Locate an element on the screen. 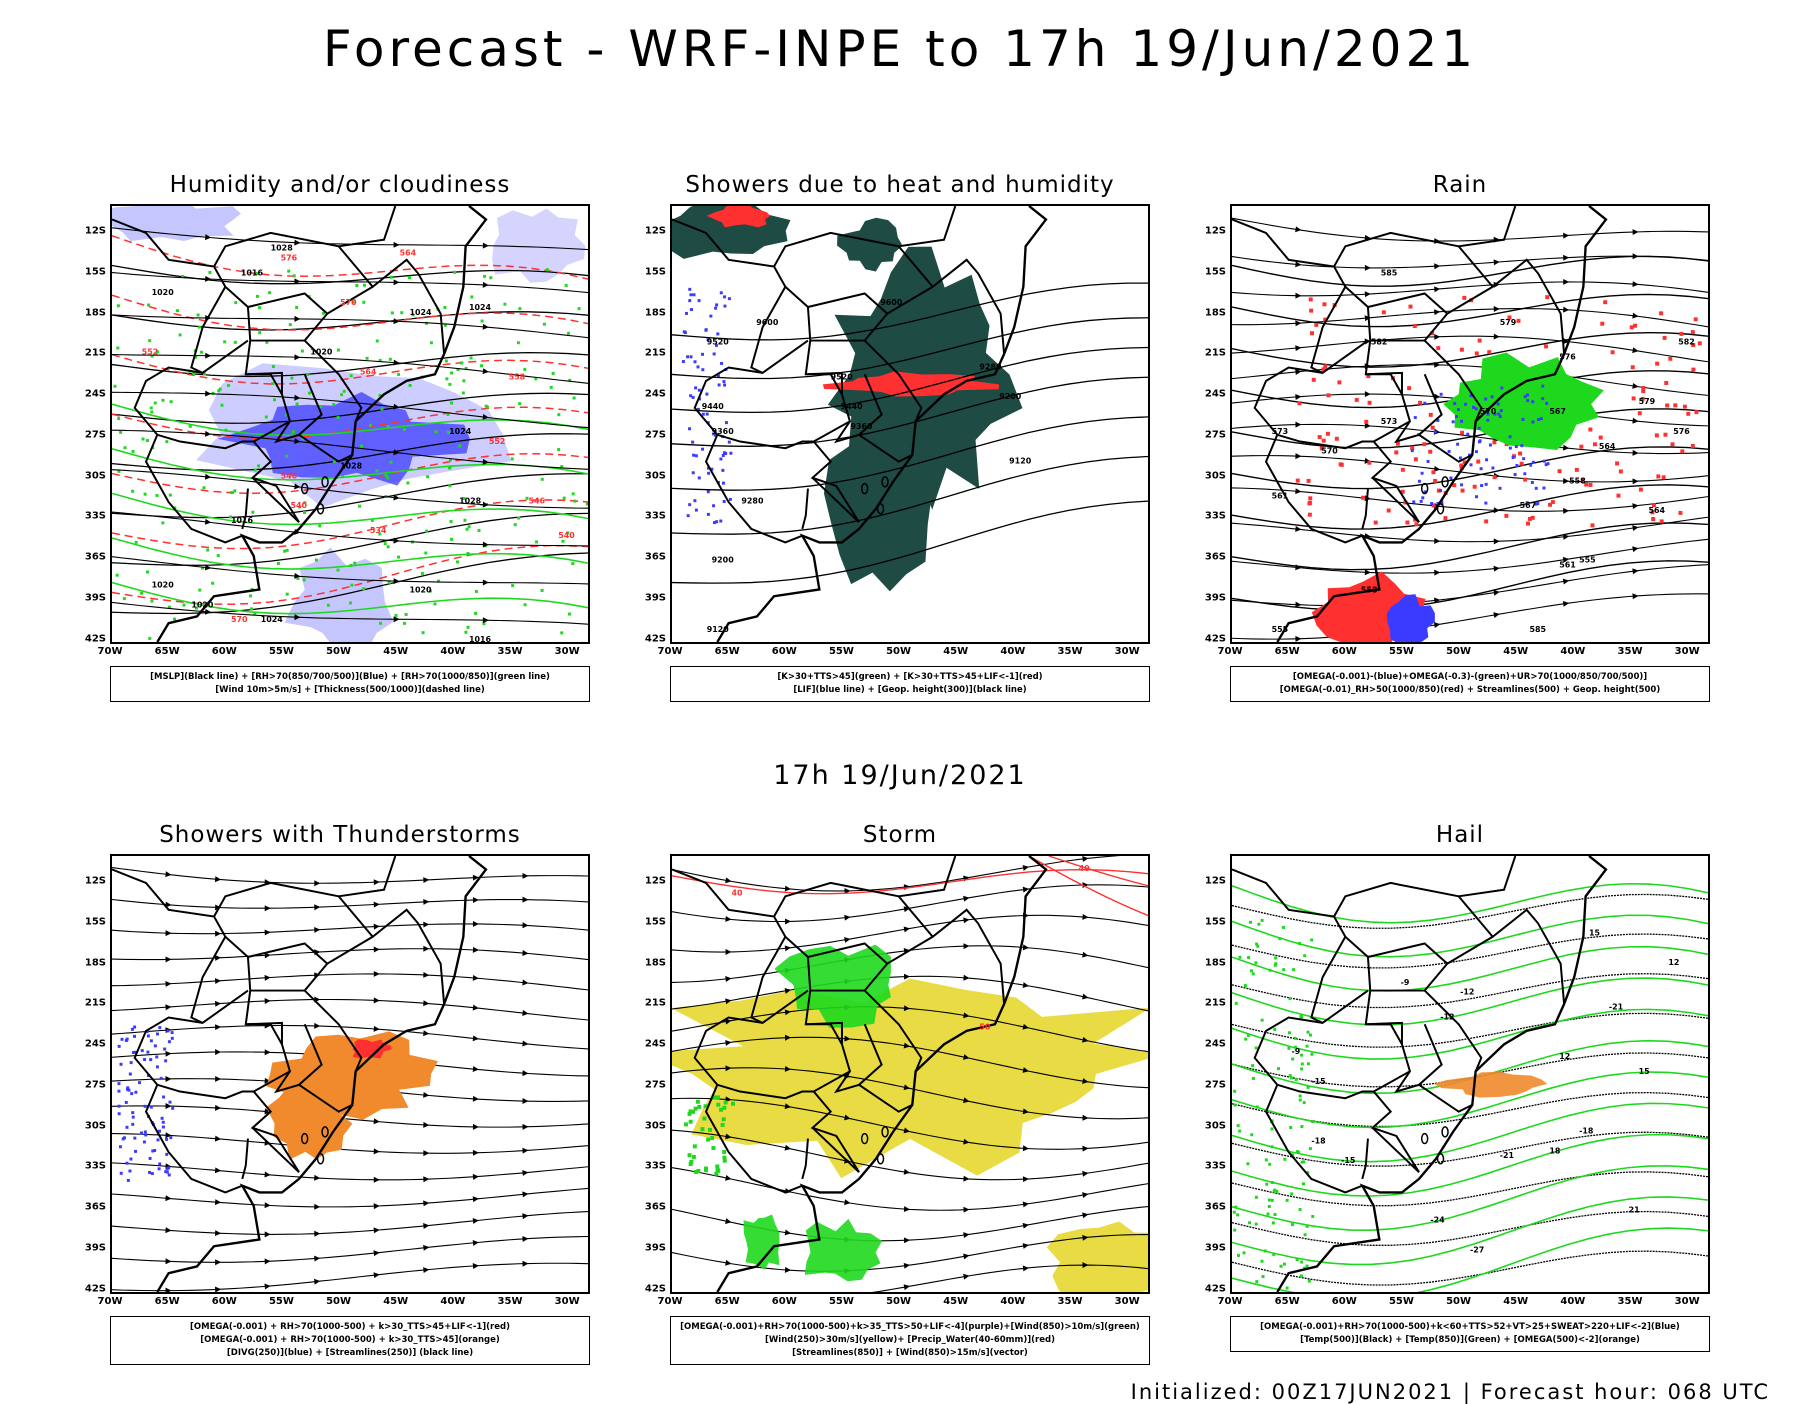 The height and width of the screenshot is (1404, 1800). contour-label: 40 is located at coordinates (738, 893).